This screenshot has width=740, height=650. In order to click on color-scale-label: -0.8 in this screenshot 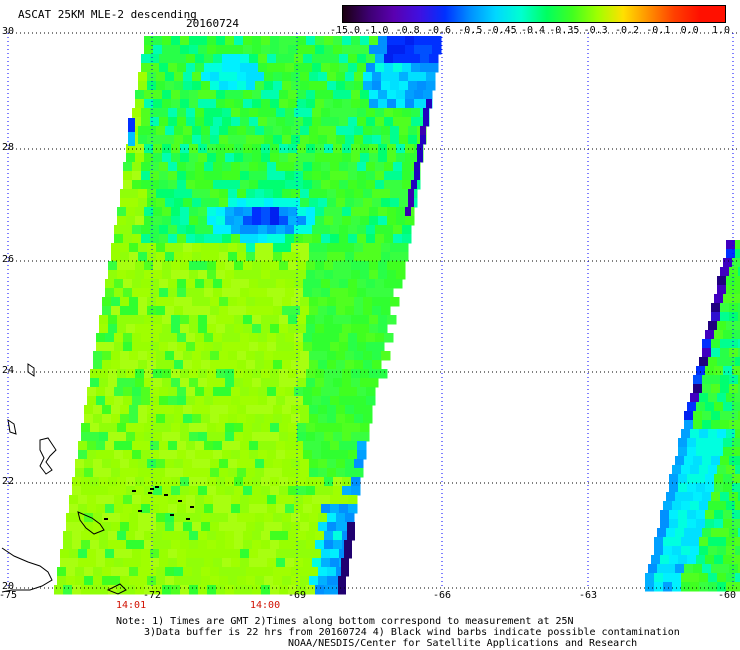, I will do `click(407, 30)`.